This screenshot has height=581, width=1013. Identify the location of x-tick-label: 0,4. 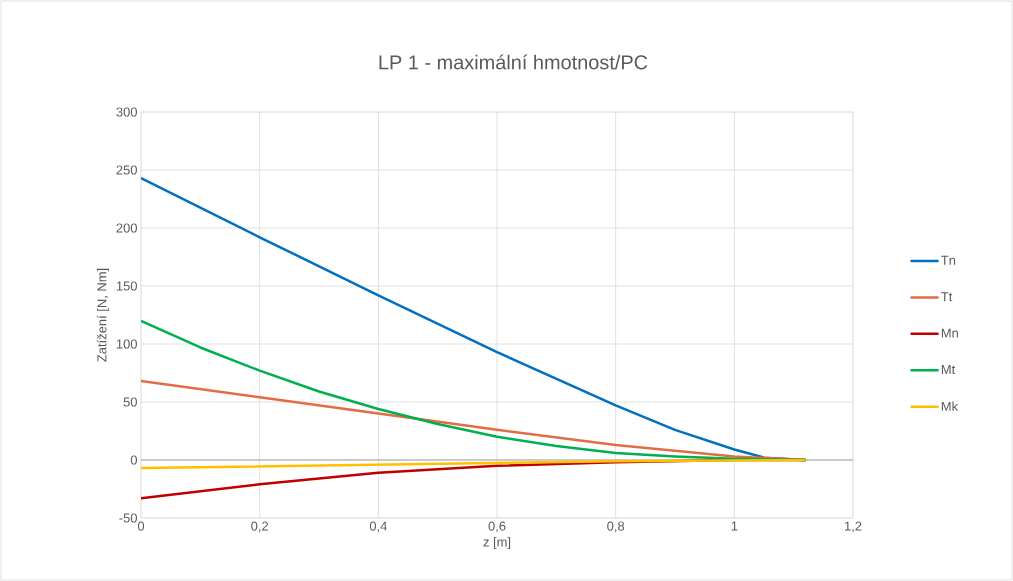
(378, 527).